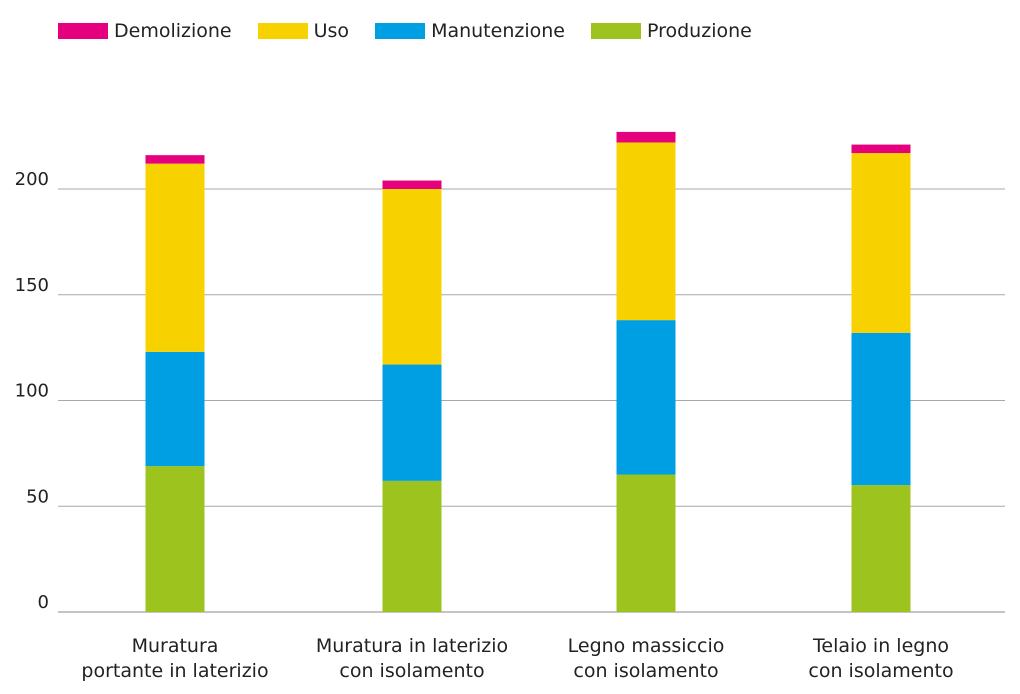  Describe the element at coordinates (173, 31) in the screenshot. I see `legend-label: Demolizione` at that location.